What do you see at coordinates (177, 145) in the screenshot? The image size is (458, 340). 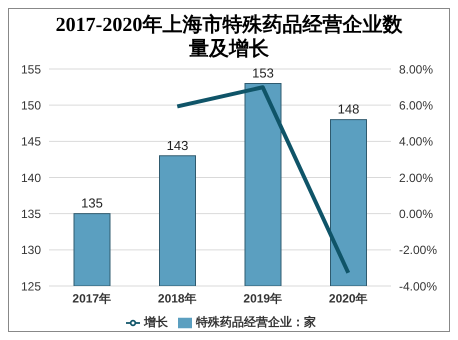 I see `data-label: 143` at bounding box center [177, 145].